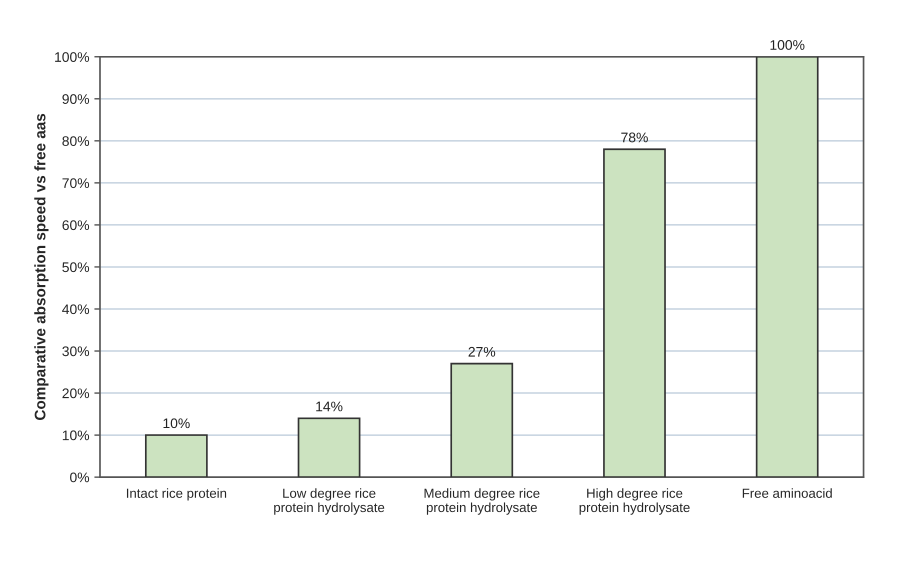 The width and height of the screenshot is (909, 568). I want to click on y-axis-title: Comparative absorption speed vs free aas, so click(41, 267).